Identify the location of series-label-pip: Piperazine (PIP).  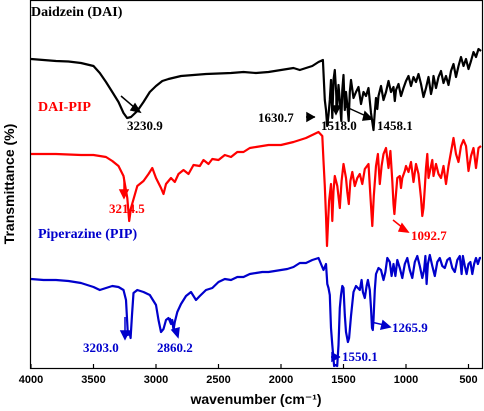
(87, 234).